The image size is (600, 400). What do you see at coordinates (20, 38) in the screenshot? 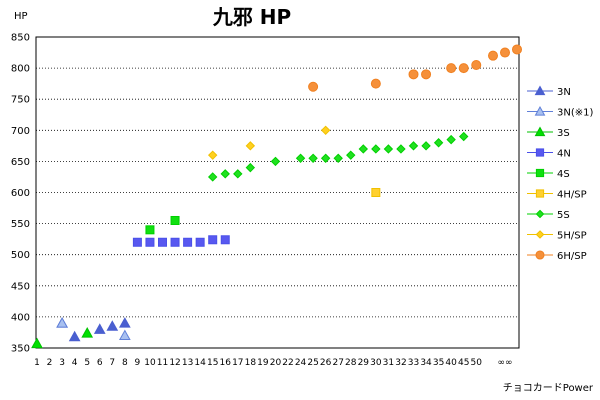
I see `y-tick-label: 850` at bounding box center [20, 38].